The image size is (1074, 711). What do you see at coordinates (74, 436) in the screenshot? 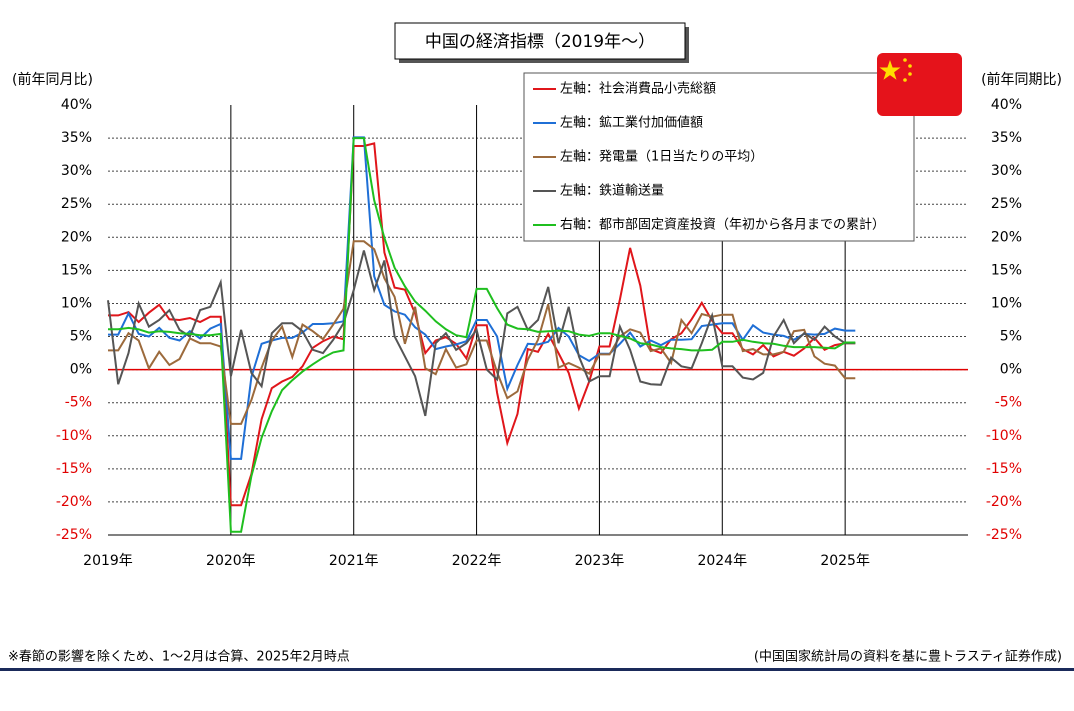
I see `y-tick-label: -10%` at bounding box center [74, 436].